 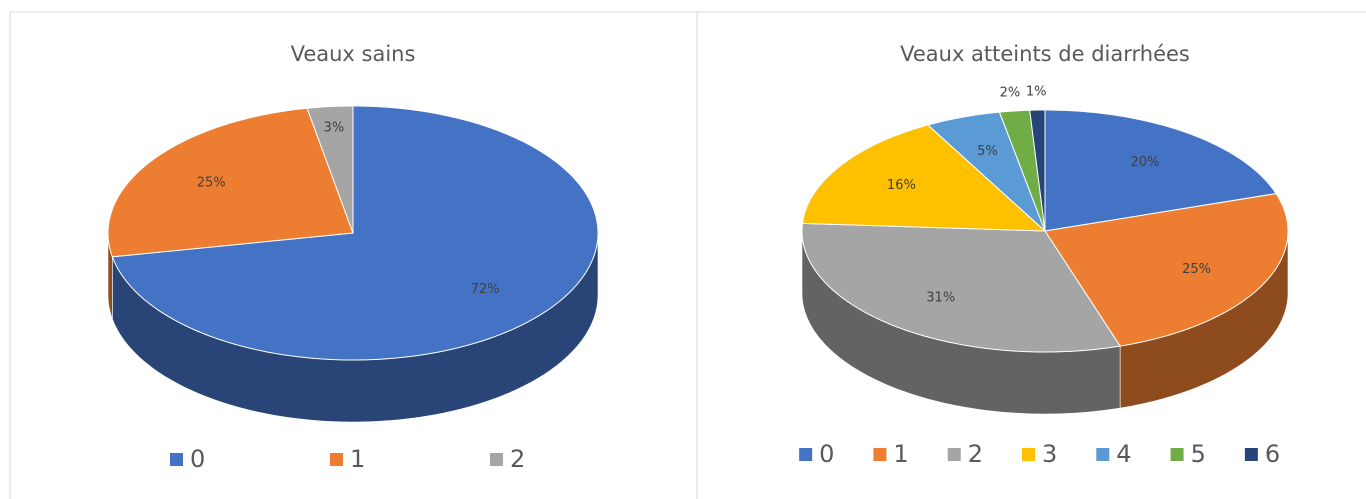 I want to click on value-label: 16%, so click(x=901, y=185).